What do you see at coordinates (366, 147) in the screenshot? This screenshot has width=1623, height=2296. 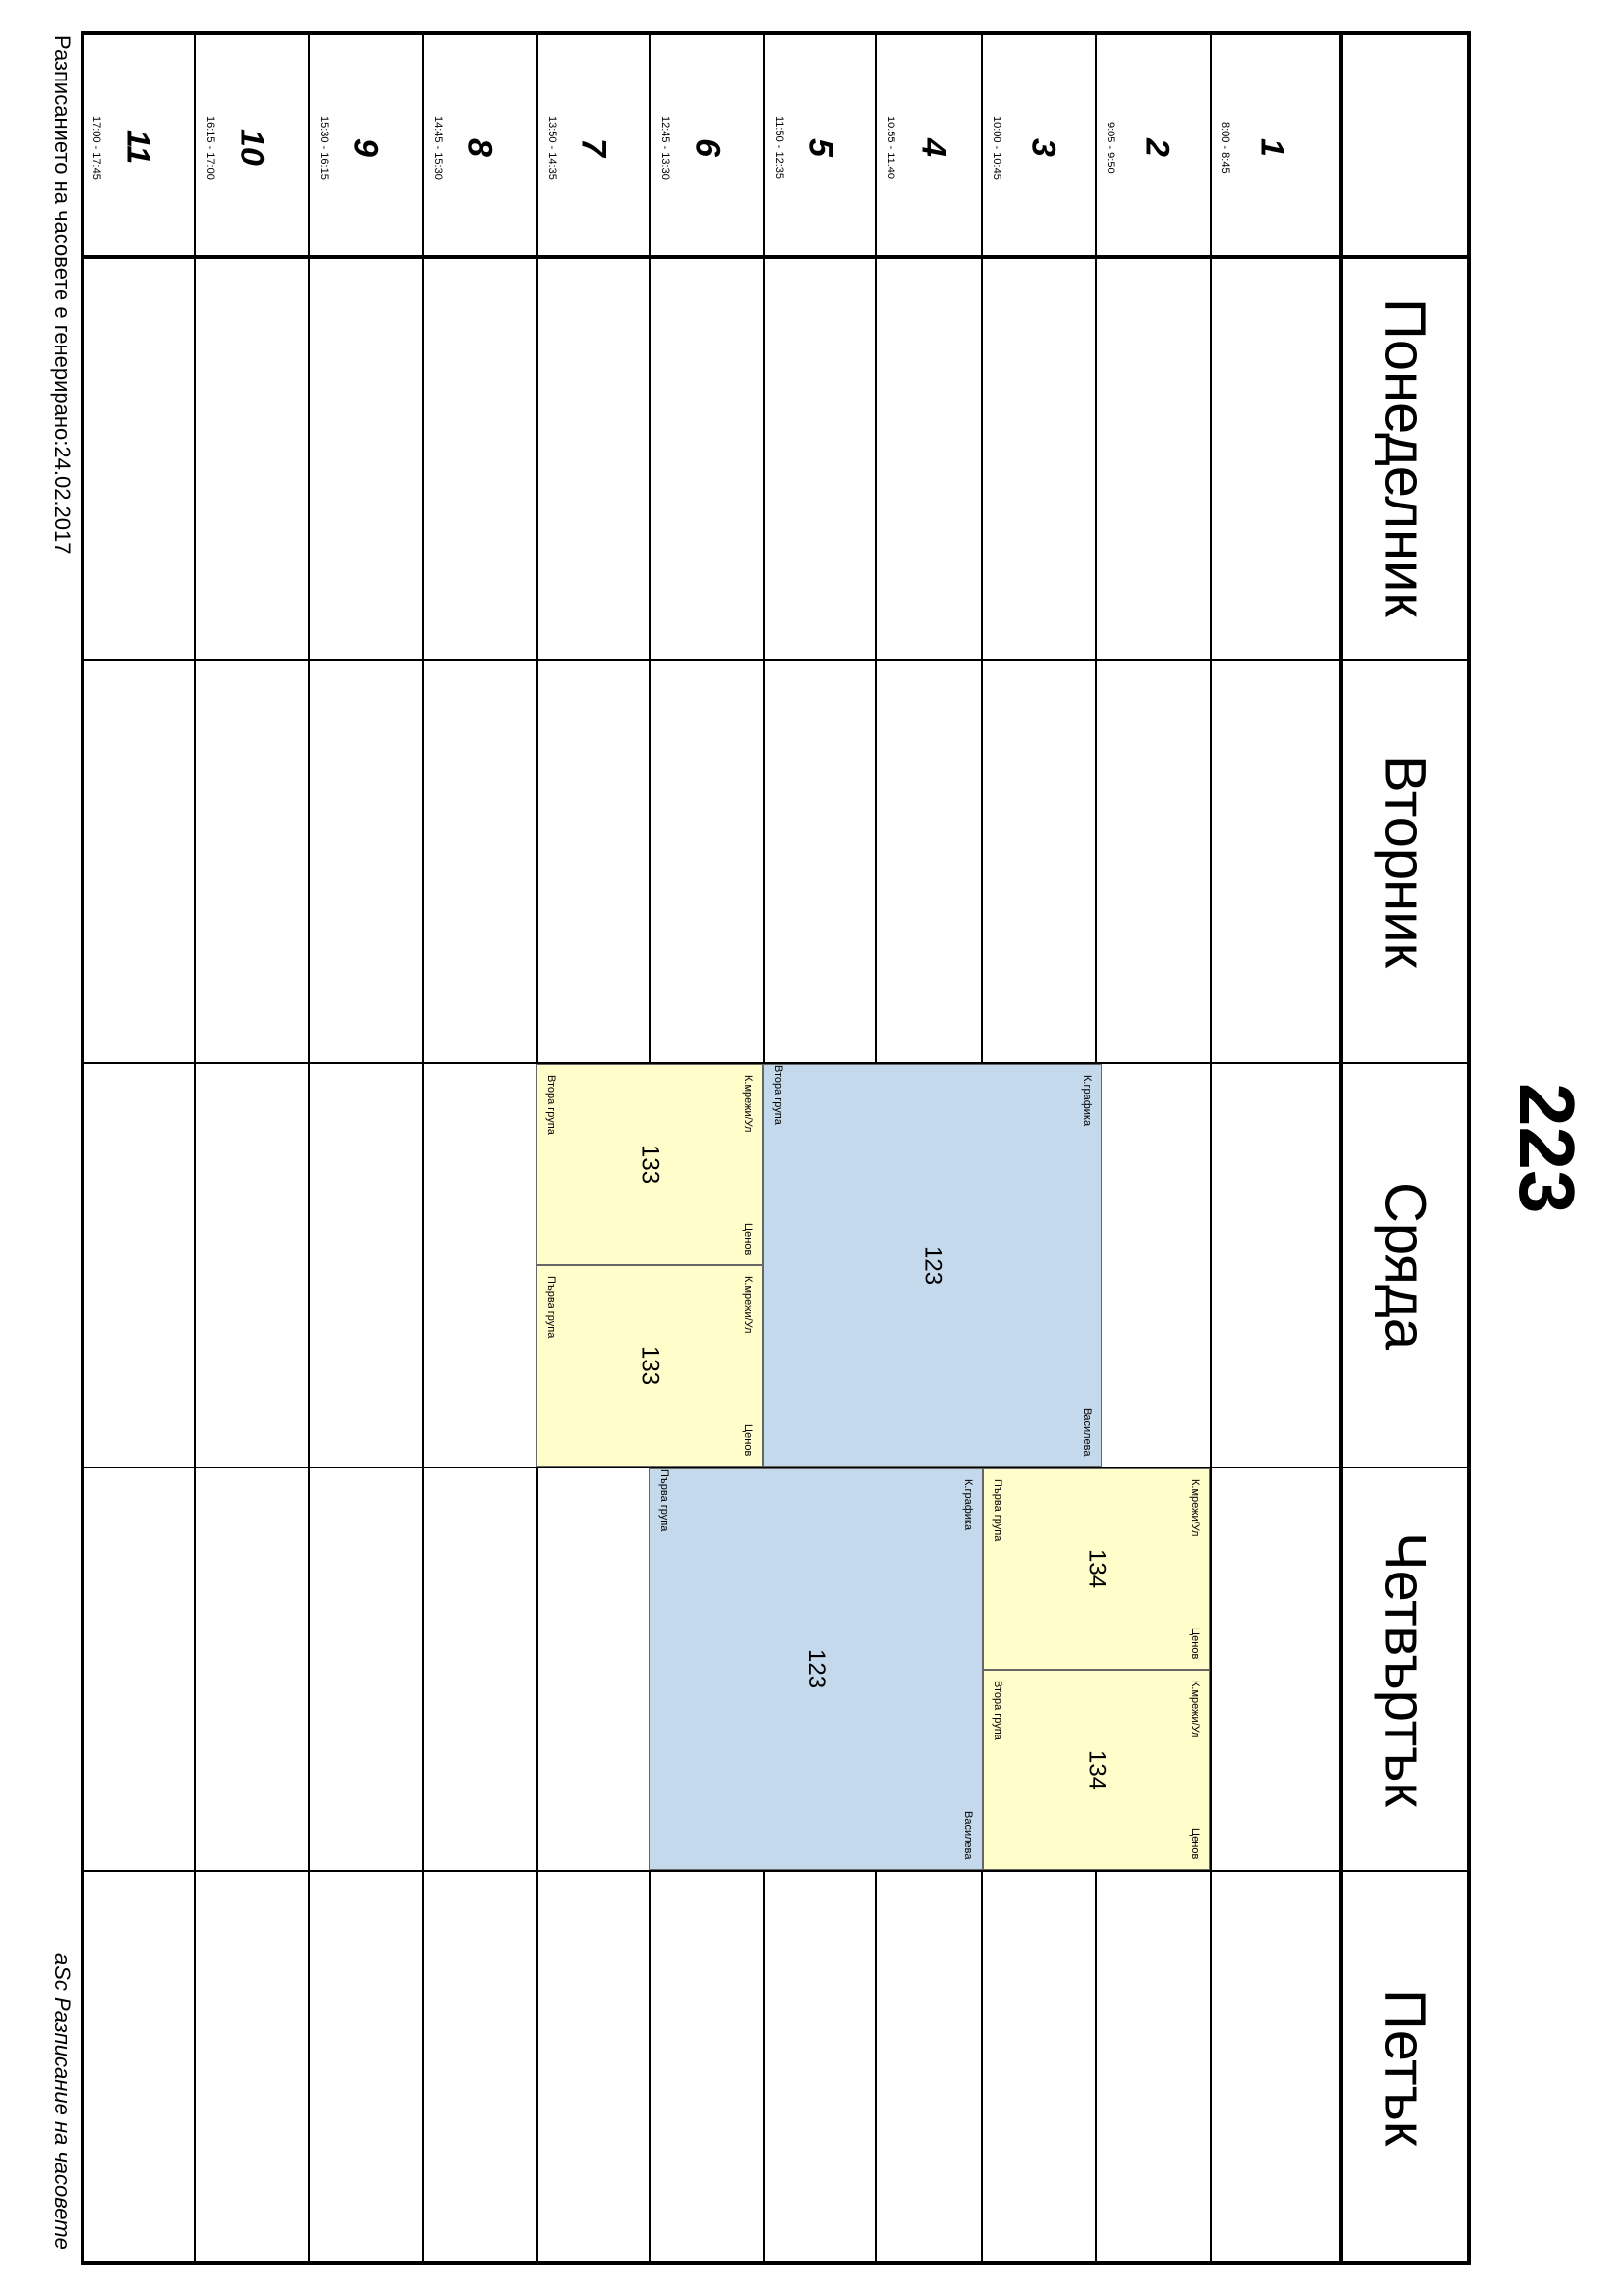 I see `period-number: 9` at bounding box center [366, 147].